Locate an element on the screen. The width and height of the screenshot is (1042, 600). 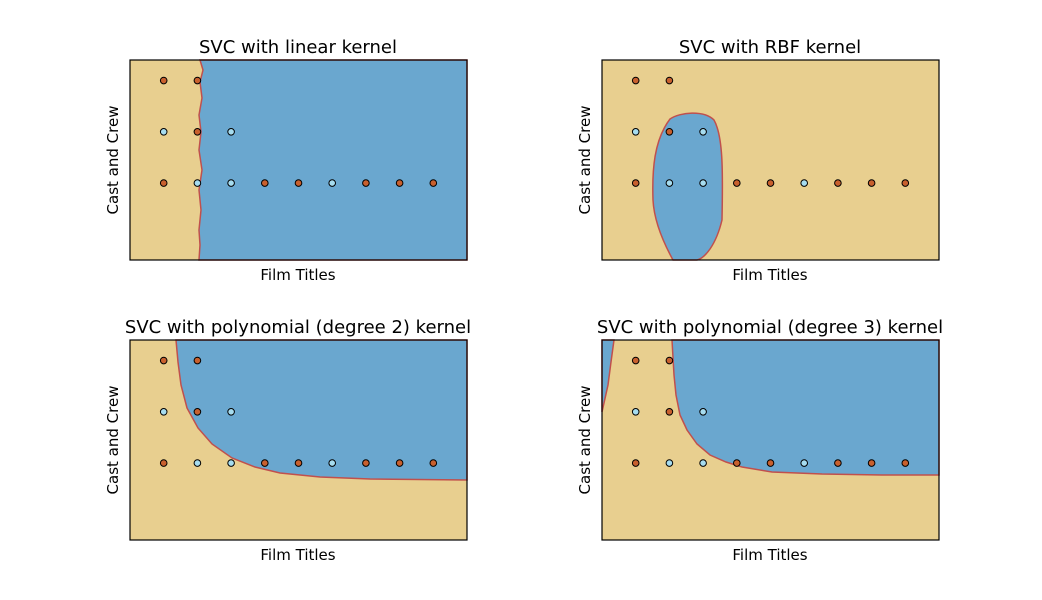
negative-region is located at coordinates (770, 160).